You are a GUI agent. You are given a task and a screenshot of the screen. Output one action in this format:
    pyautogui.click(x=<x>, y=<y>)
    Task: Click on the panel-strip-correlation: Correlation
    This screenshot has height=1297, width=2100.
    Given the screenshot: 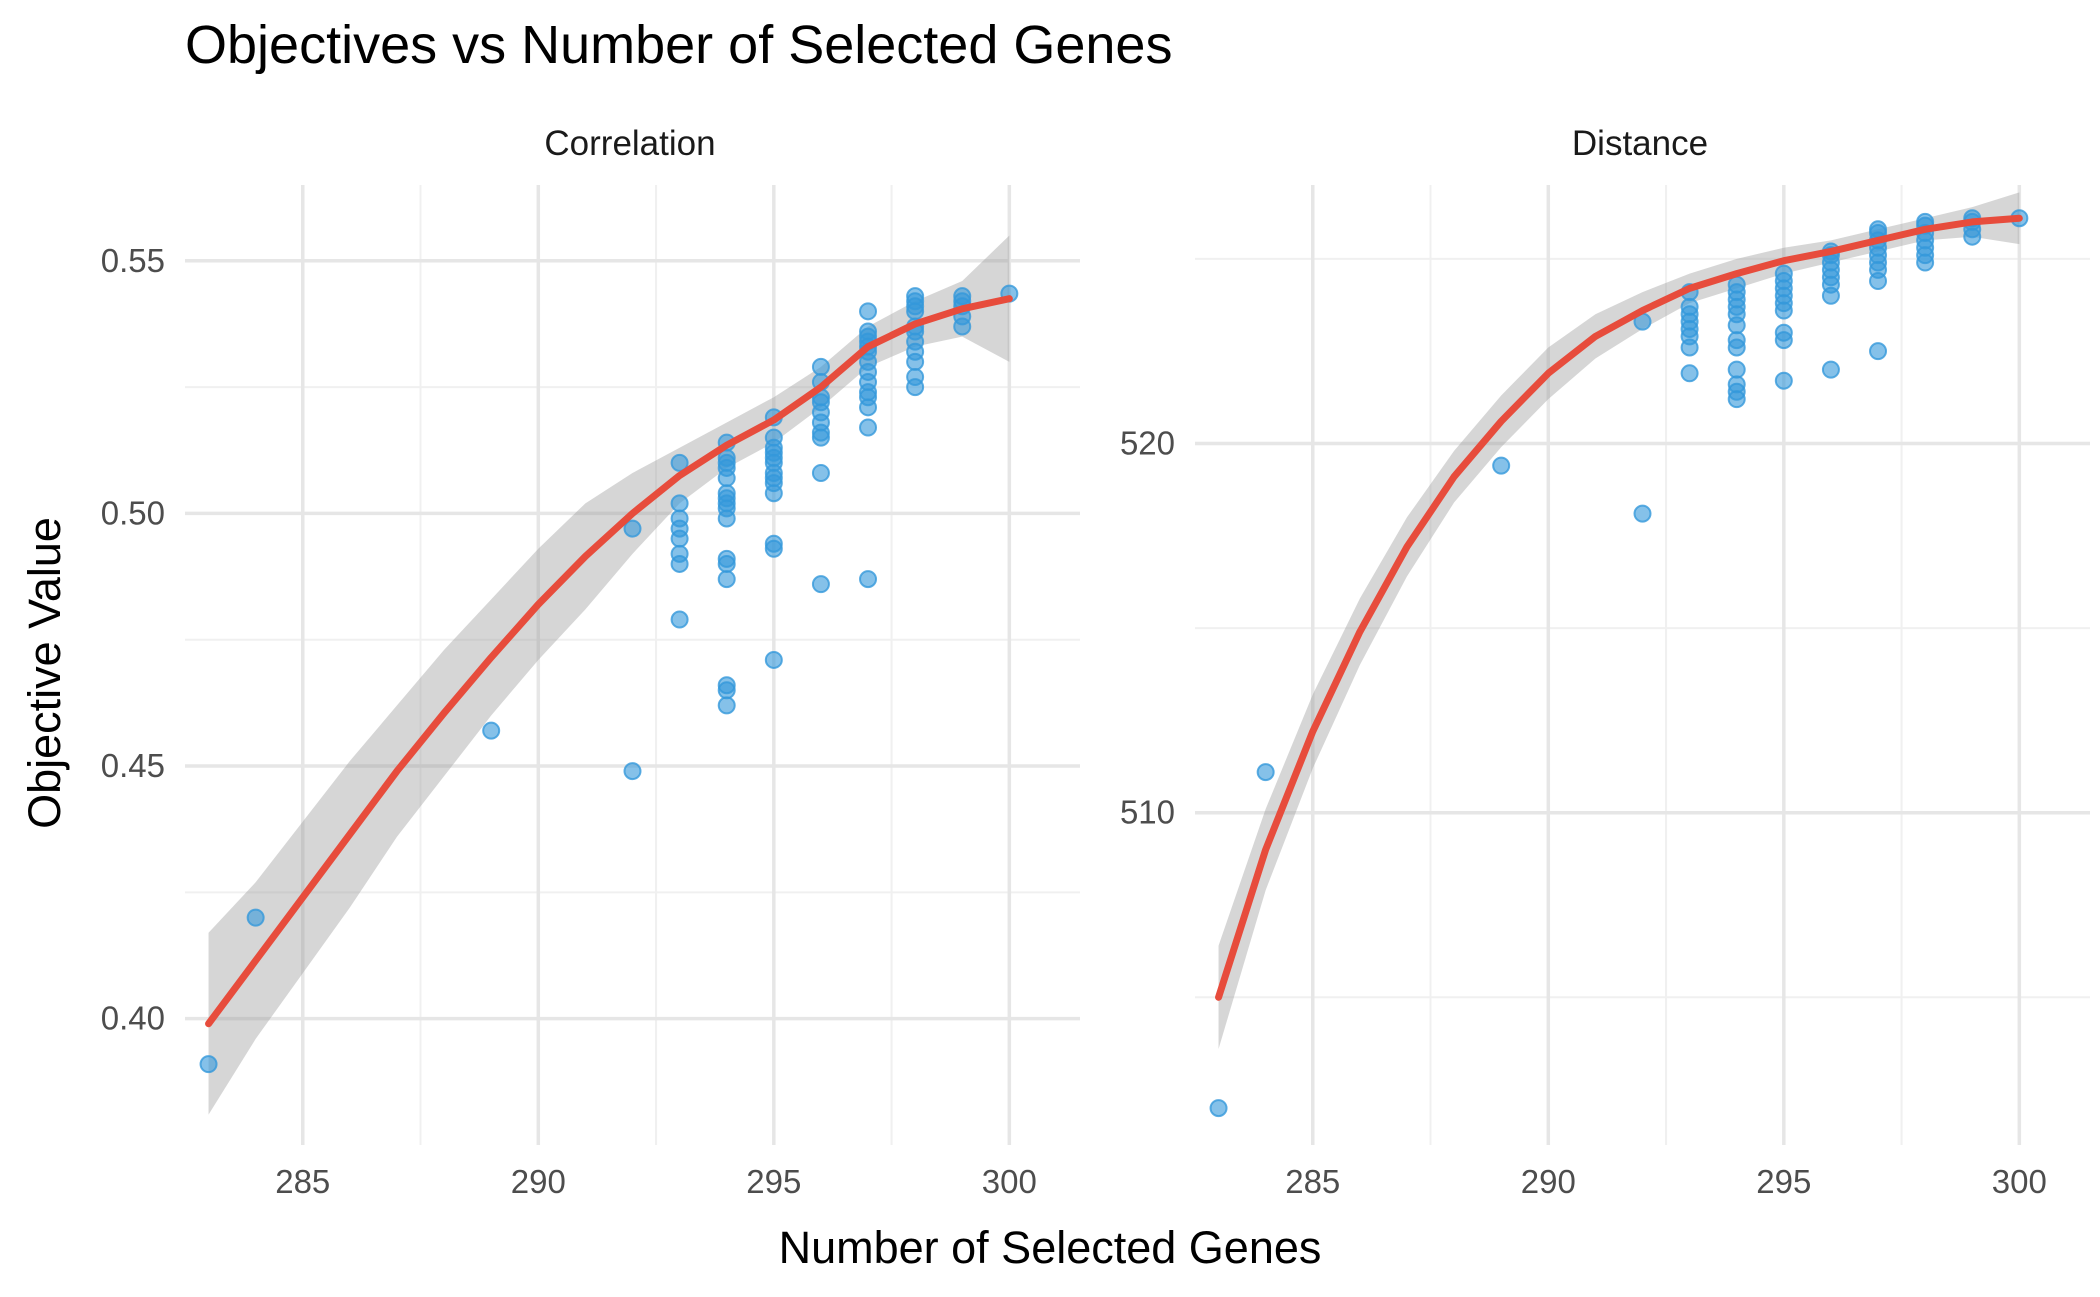 What is the action you would take?
    pyautogui.click(x=630, y=143)
    